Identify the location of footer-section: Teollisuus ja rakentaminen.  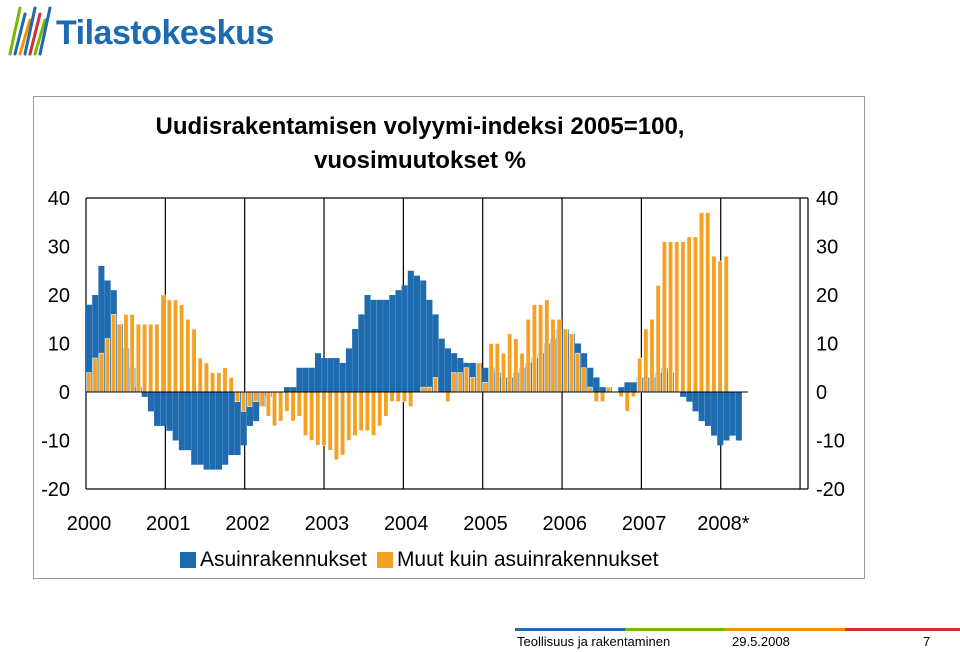
(594, 641).